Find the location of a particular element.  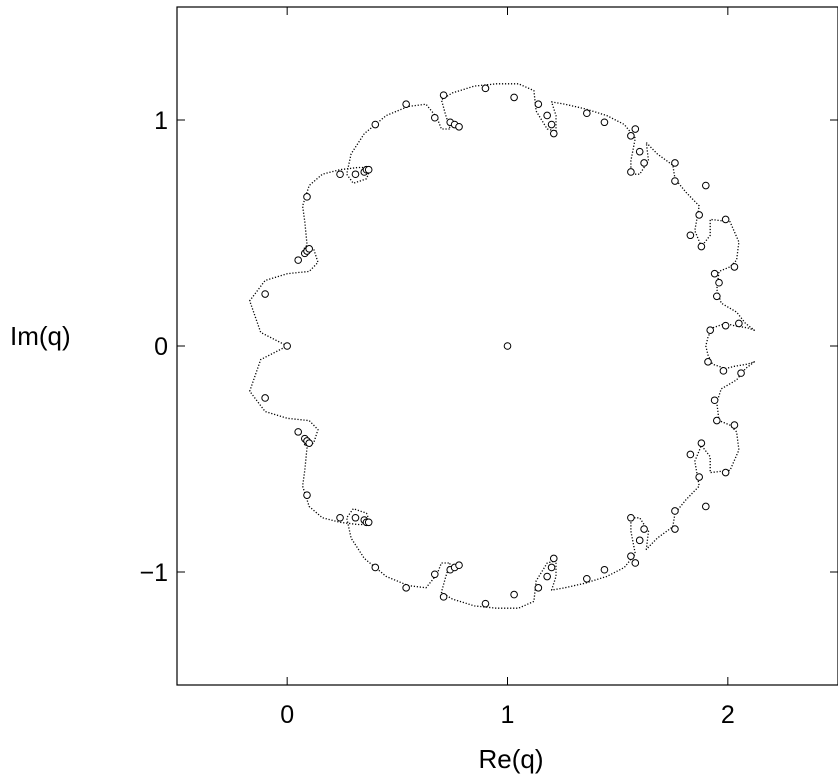

x-axis-label: Re(q) is located at coordinates (510, 759).